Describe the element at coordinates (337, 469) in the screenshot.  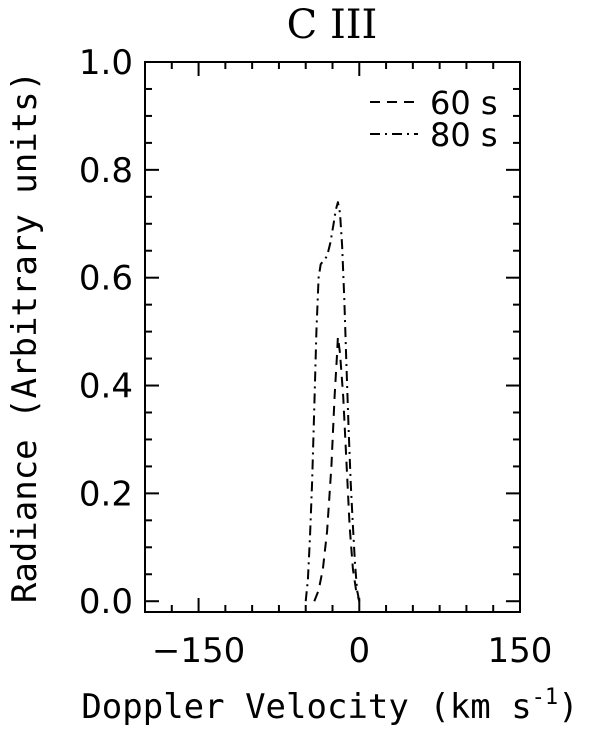
I see `series-line-60s` at that location.